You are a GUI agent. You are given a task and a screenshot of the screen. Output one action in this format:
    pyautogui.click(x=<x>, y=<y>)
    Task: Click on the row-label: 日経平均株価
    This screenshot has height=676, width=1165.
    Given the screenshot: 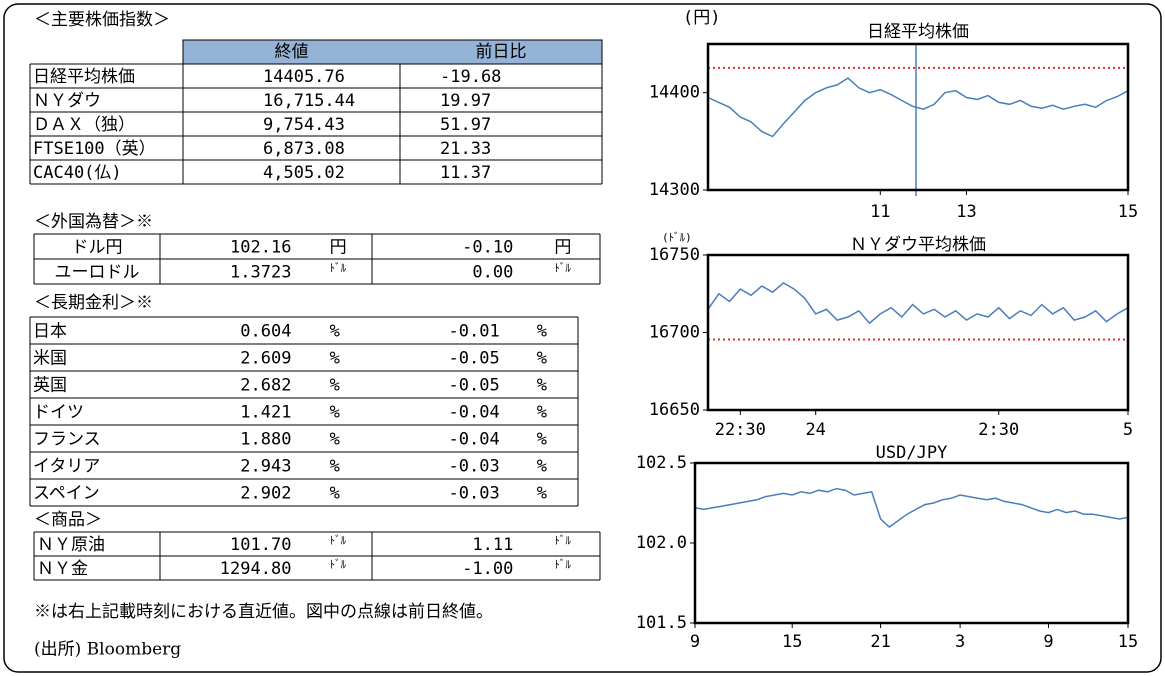 What is the action you would take?
    pyautogui.click(x=84, y=77)
    